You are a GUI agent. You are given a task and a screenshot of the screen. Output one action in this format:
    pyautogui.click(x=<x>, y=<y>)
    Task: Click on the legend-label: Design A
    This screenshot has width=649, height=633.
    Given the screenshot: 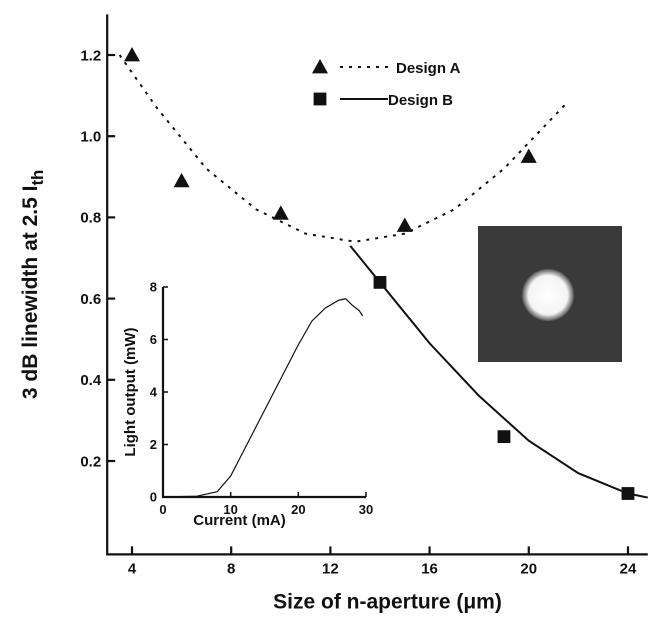 What is the action you would take?
    pyautogui.click(x=428, y=68)
    